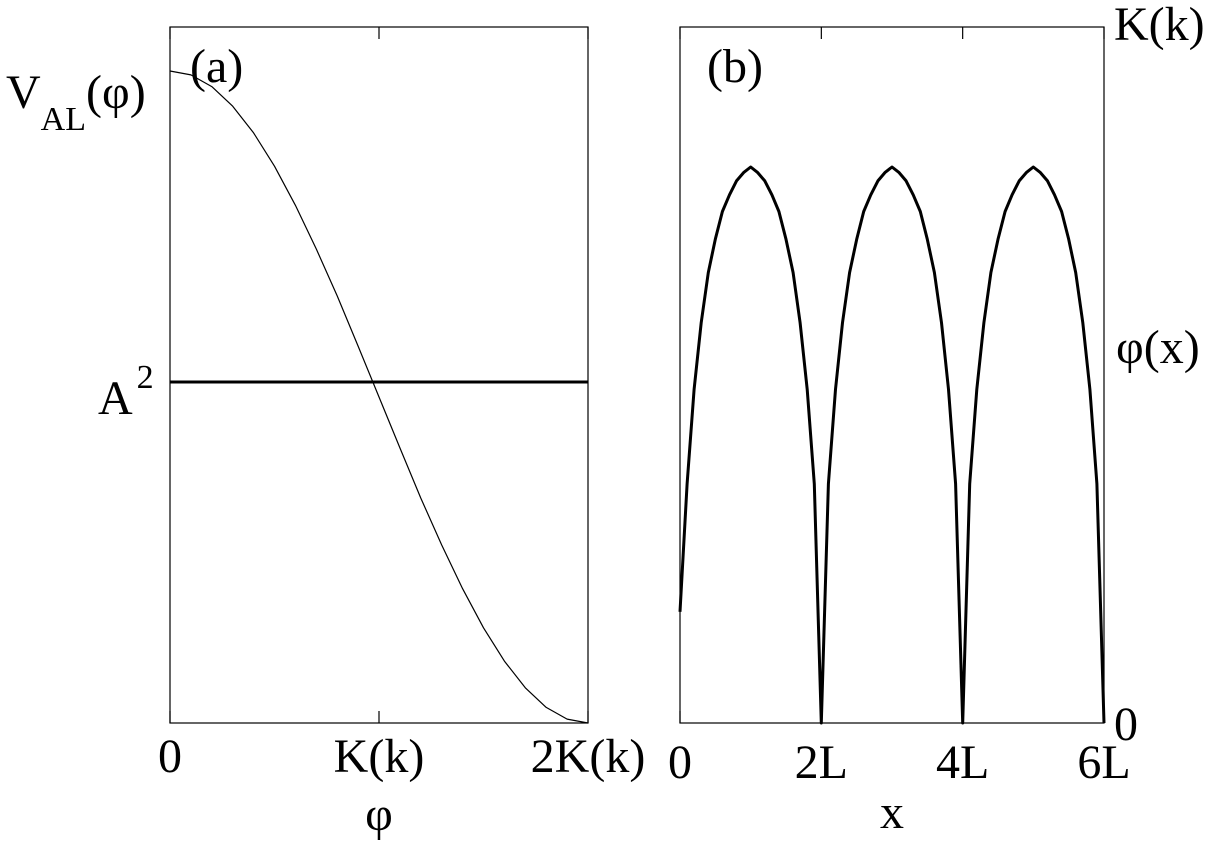 This screenshot has width=1232, height=841. Describe the element at coordinates (379, 756) in the screenshot. I see `panel-a-xtick-label-1: K(k)` at that location.